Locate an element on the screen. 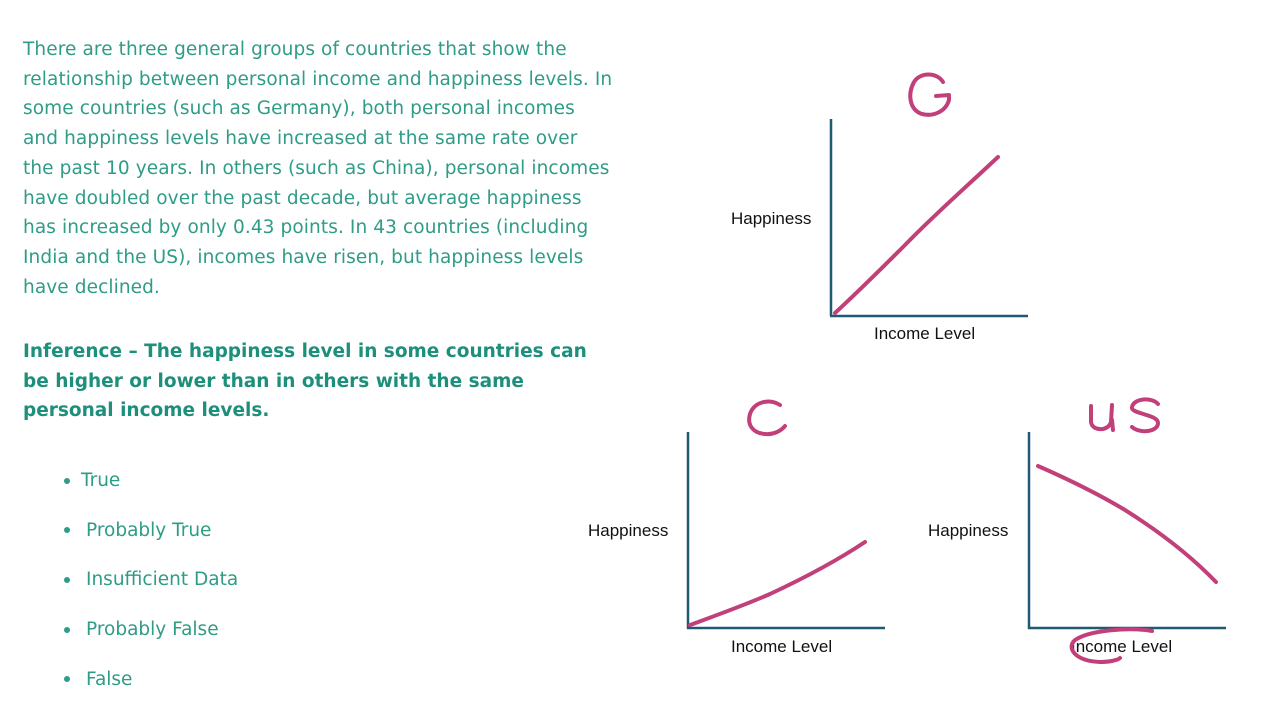 This screenshot has height=720, width=1280. option-insufficient-data: Insufficient Data is located at coordinates (149, 580).